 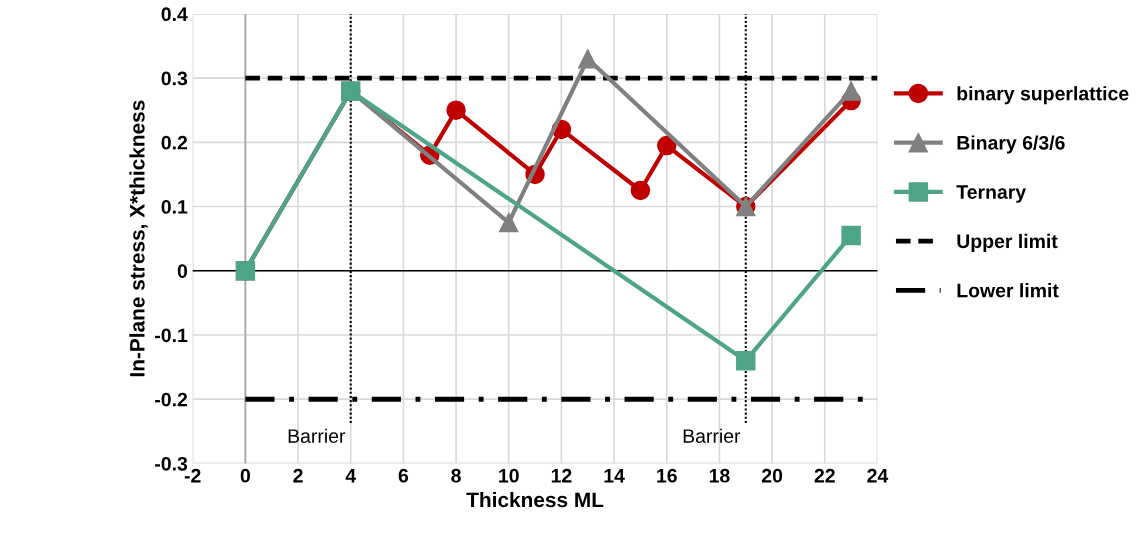 I want to click on legend-label: binary superlattice, so click(x=1043, y=95).